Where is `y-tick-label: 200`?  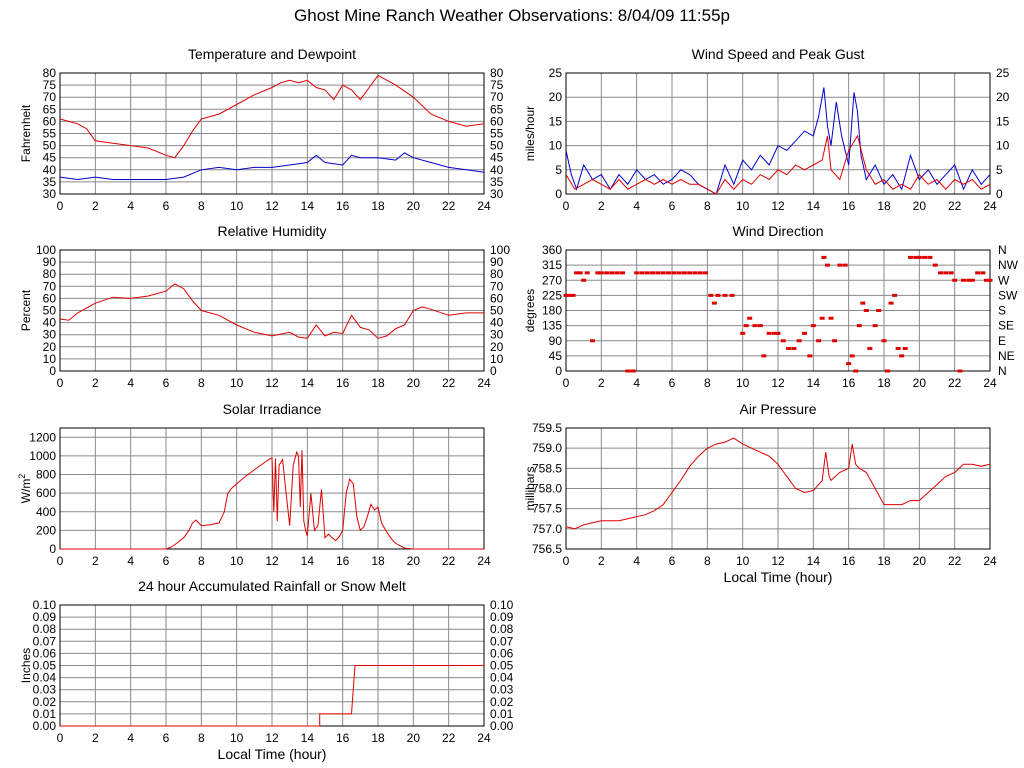 y-tick-label: 200 is located at coordinates (46, 530).